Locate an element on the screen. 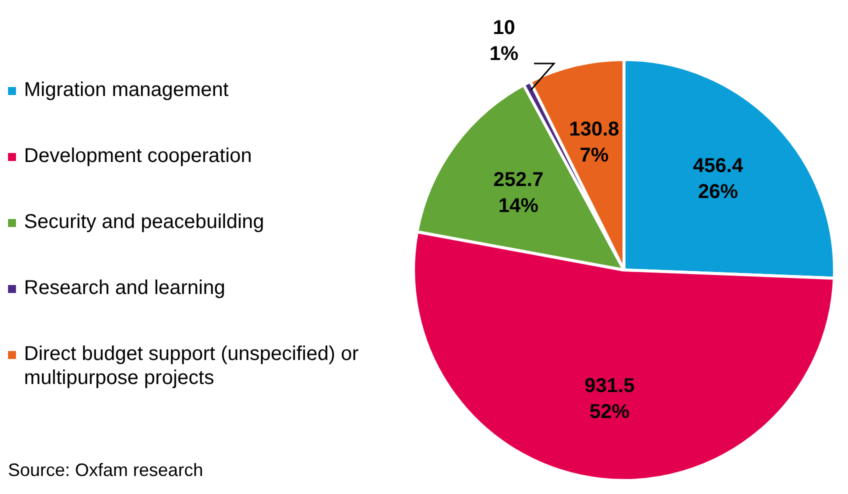 This screenshot has width=848, height=494. data-label: 252.7 14% is located at coordinates (518, 192).